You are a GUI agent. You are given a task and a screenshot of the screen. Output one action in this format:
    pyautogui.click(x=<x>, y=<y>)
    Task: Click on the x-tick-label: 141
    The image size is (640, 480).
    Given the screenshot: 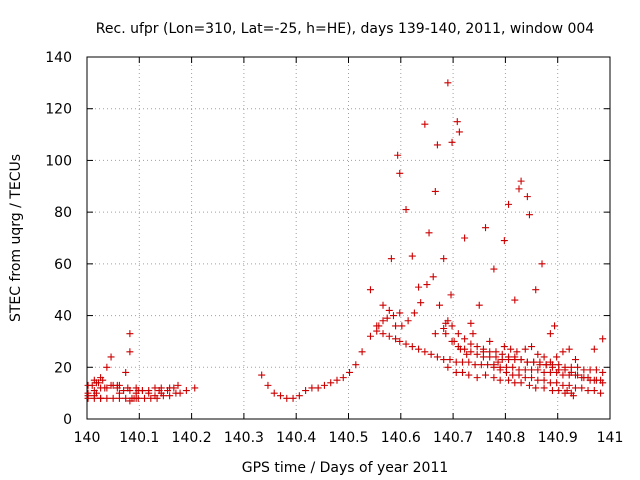 What is the action you would take?
    pyautogui.click(x=610, y=438)
    